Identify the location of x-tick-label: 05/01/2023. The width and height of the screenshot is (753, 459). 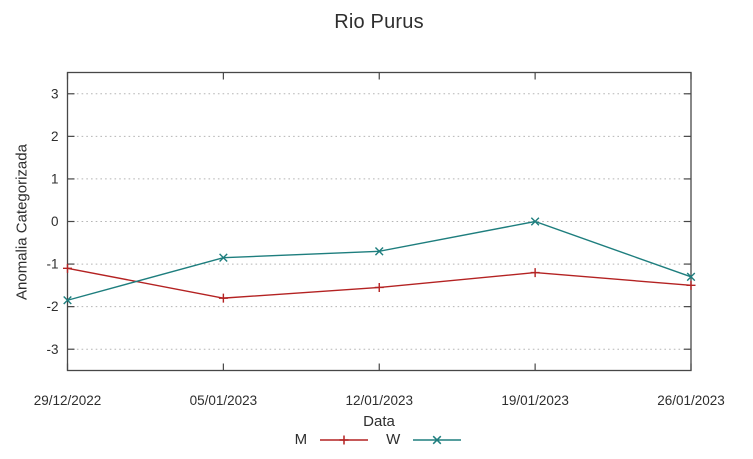
(224, 400).